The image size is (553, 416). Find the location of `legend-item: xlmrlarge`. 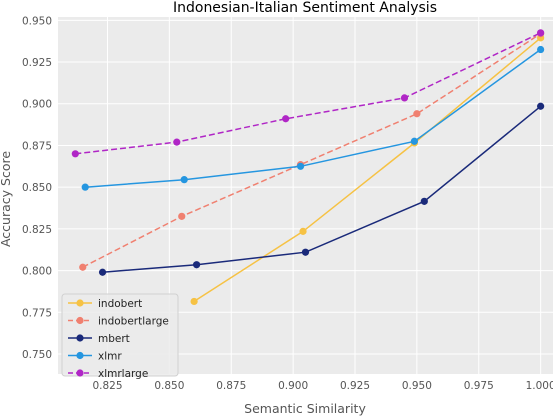

legend-item: xlmrlarge is located at coordinates (108, 374).